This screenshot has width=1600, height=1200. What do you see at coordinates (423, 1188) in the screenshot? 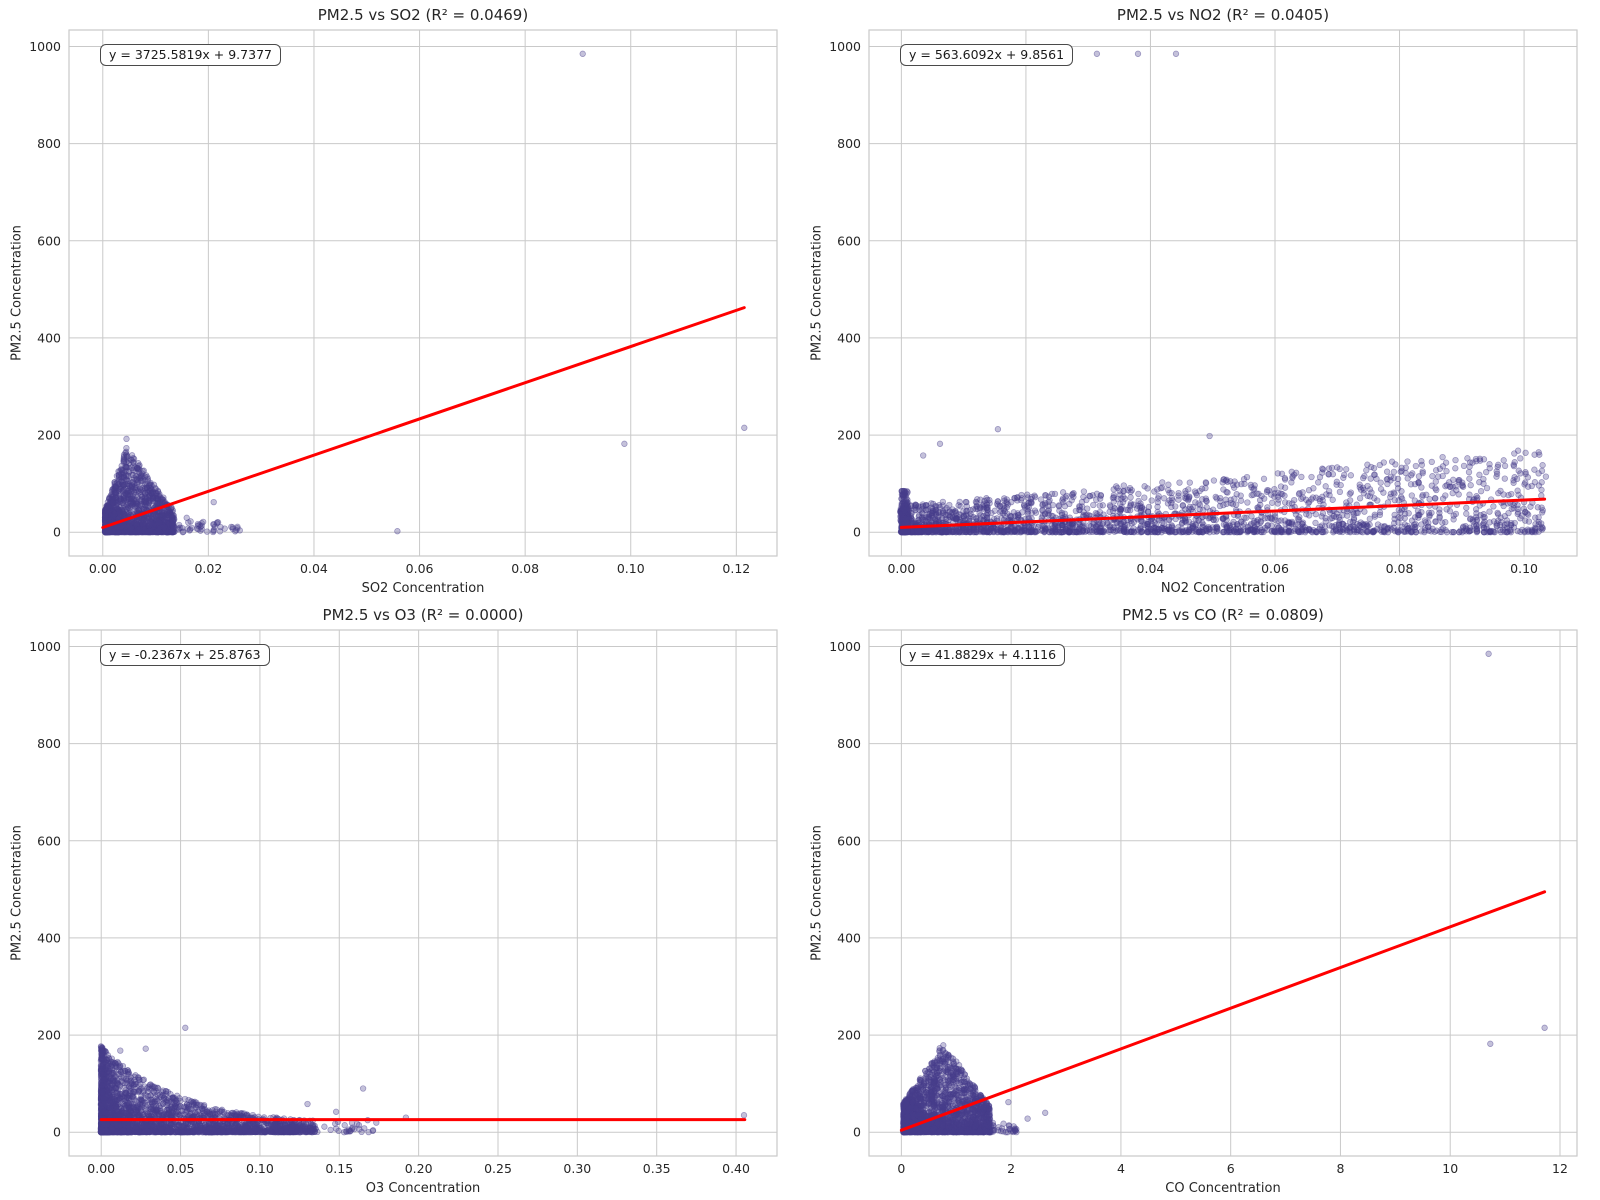
I see `x-axis-label-o3: O3 Concentration` at bounding box center [423, 1188].